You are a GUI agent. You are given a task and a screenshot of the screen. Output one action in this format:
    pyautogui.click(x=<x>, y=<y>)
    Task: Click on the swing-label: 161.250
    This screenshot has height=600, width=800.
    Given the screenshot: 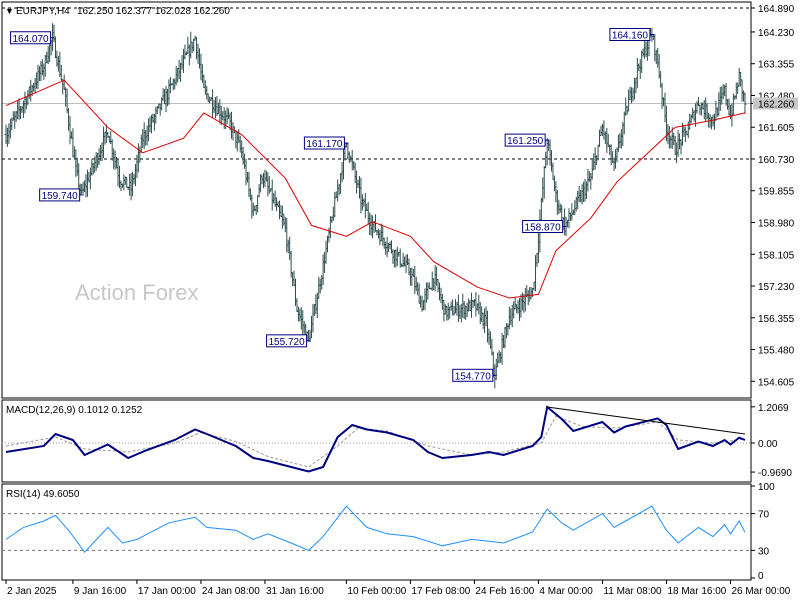 What is the action you would take?
    pyautogui.click(x=527, y=140)
    